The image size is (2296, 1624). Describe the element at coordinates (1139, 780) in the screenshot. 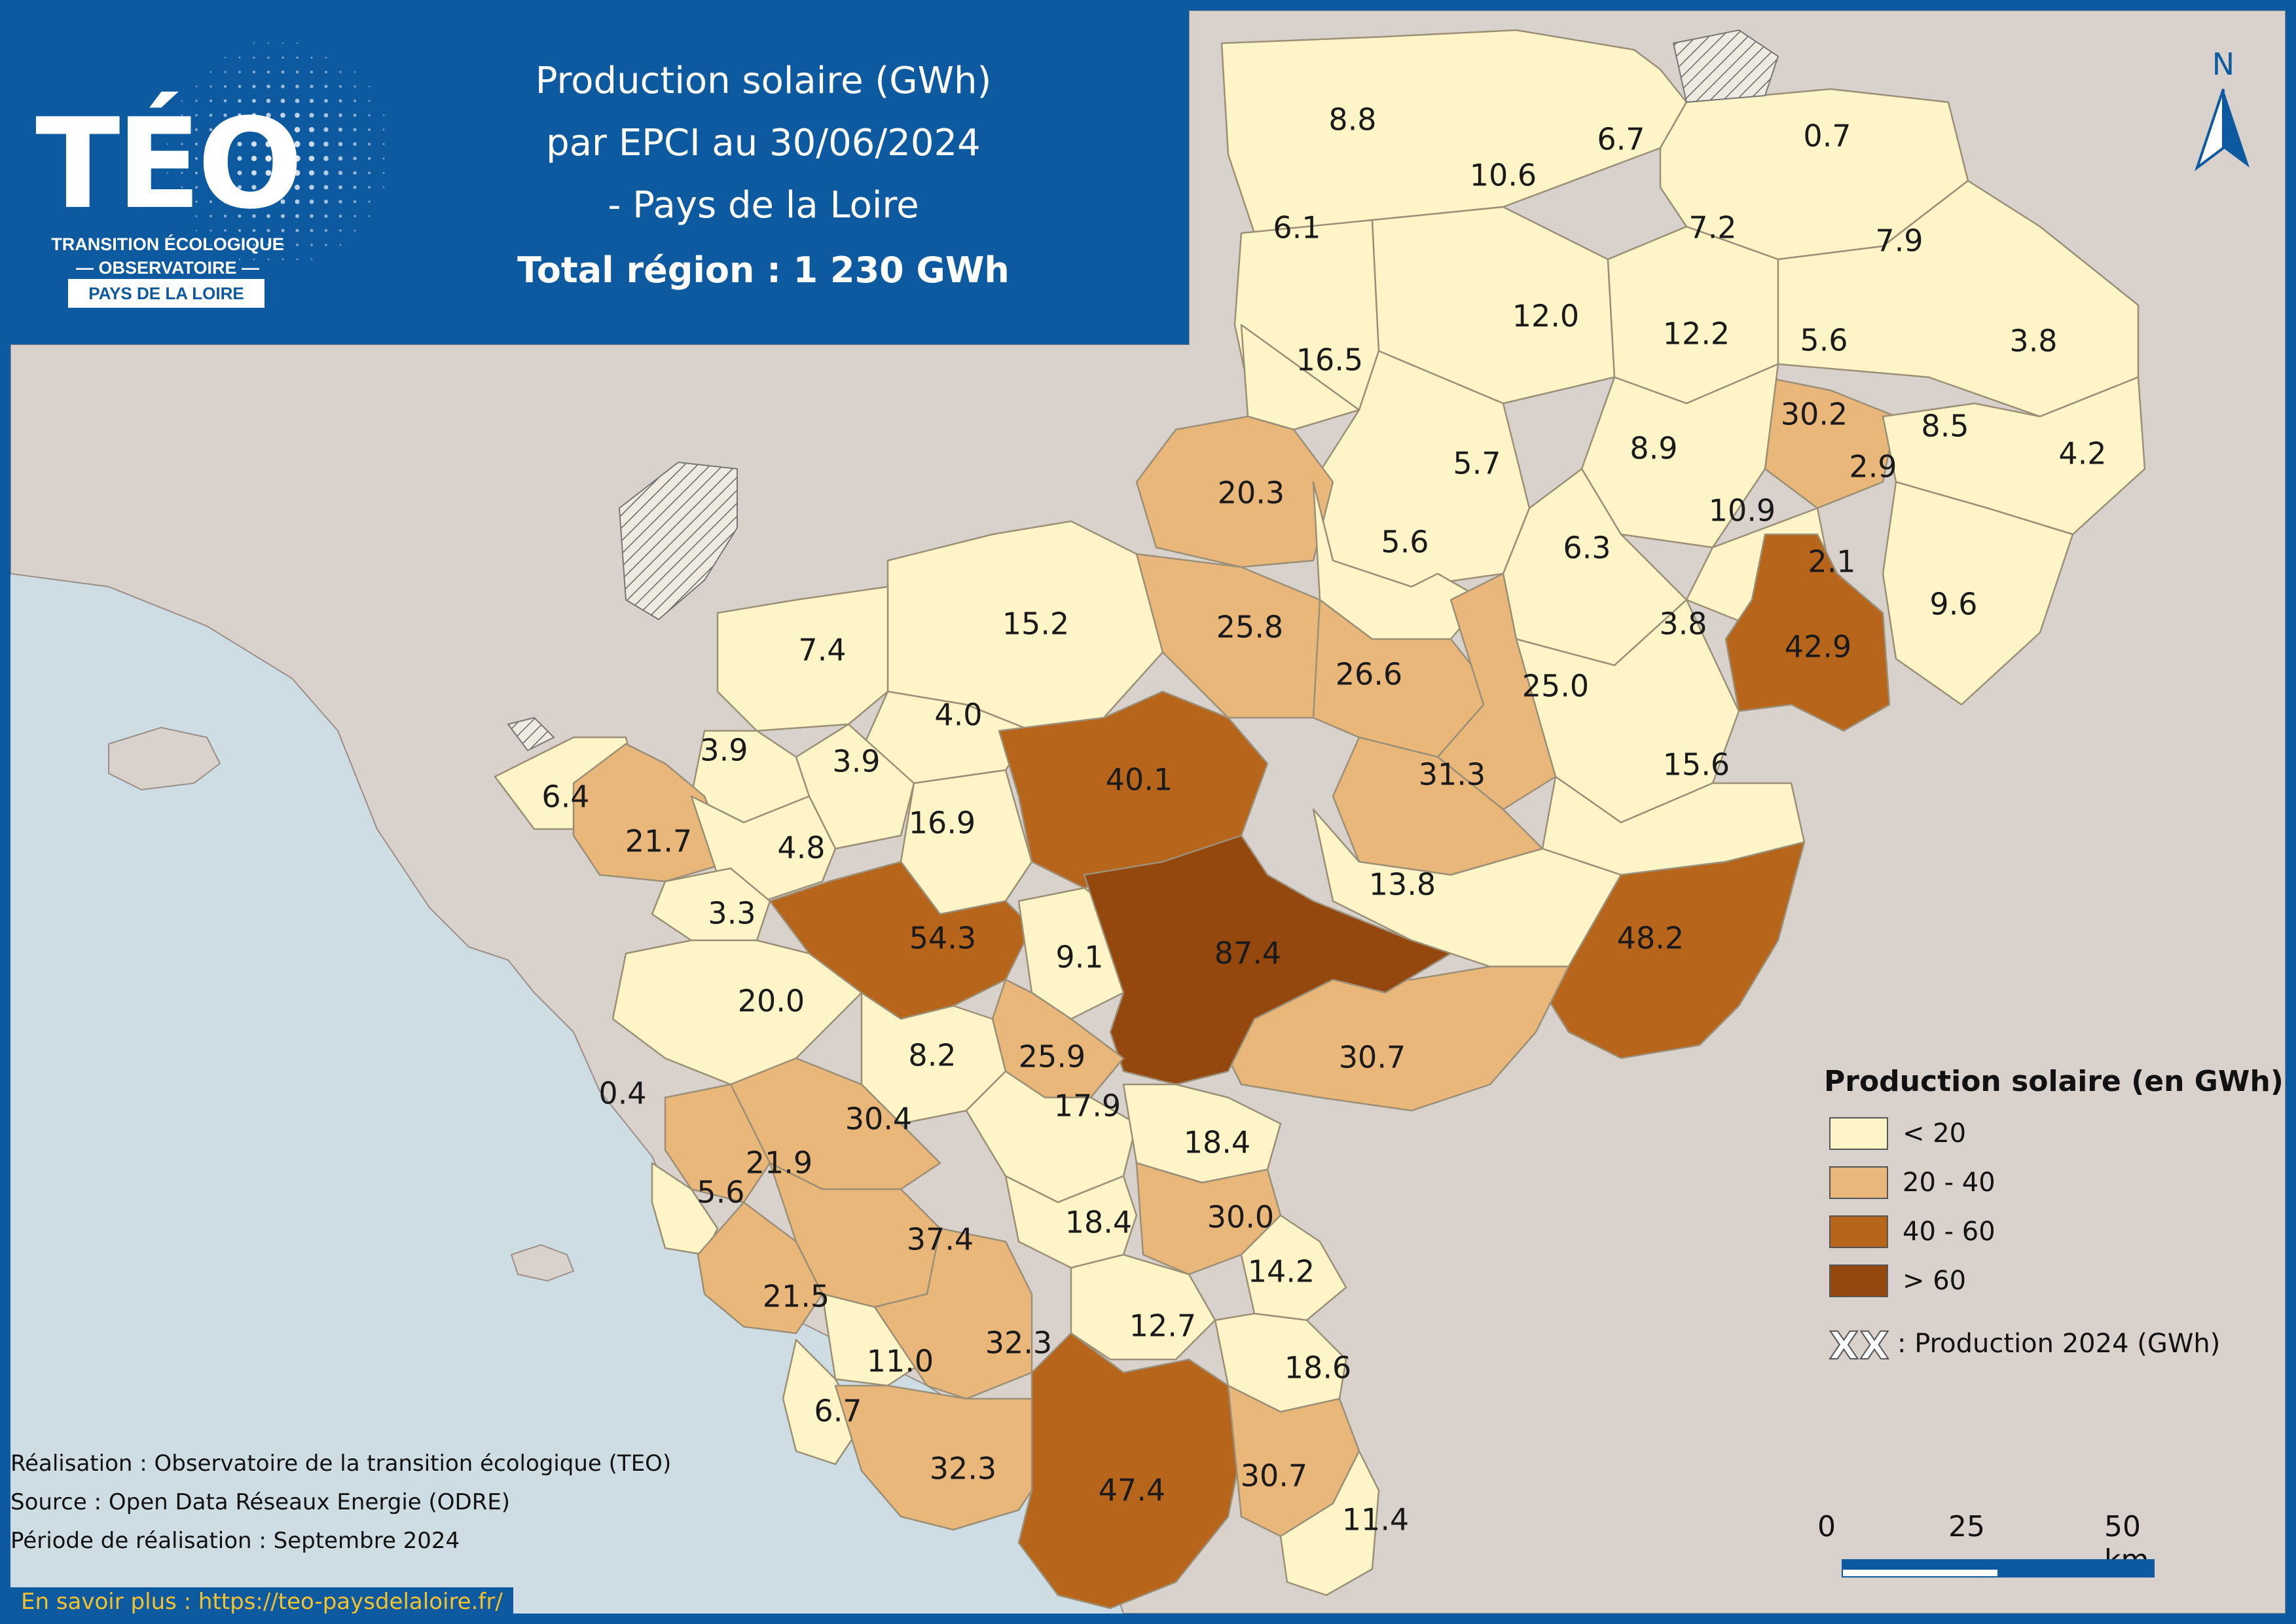

I see `epci-value-label: 40.1` at that location.